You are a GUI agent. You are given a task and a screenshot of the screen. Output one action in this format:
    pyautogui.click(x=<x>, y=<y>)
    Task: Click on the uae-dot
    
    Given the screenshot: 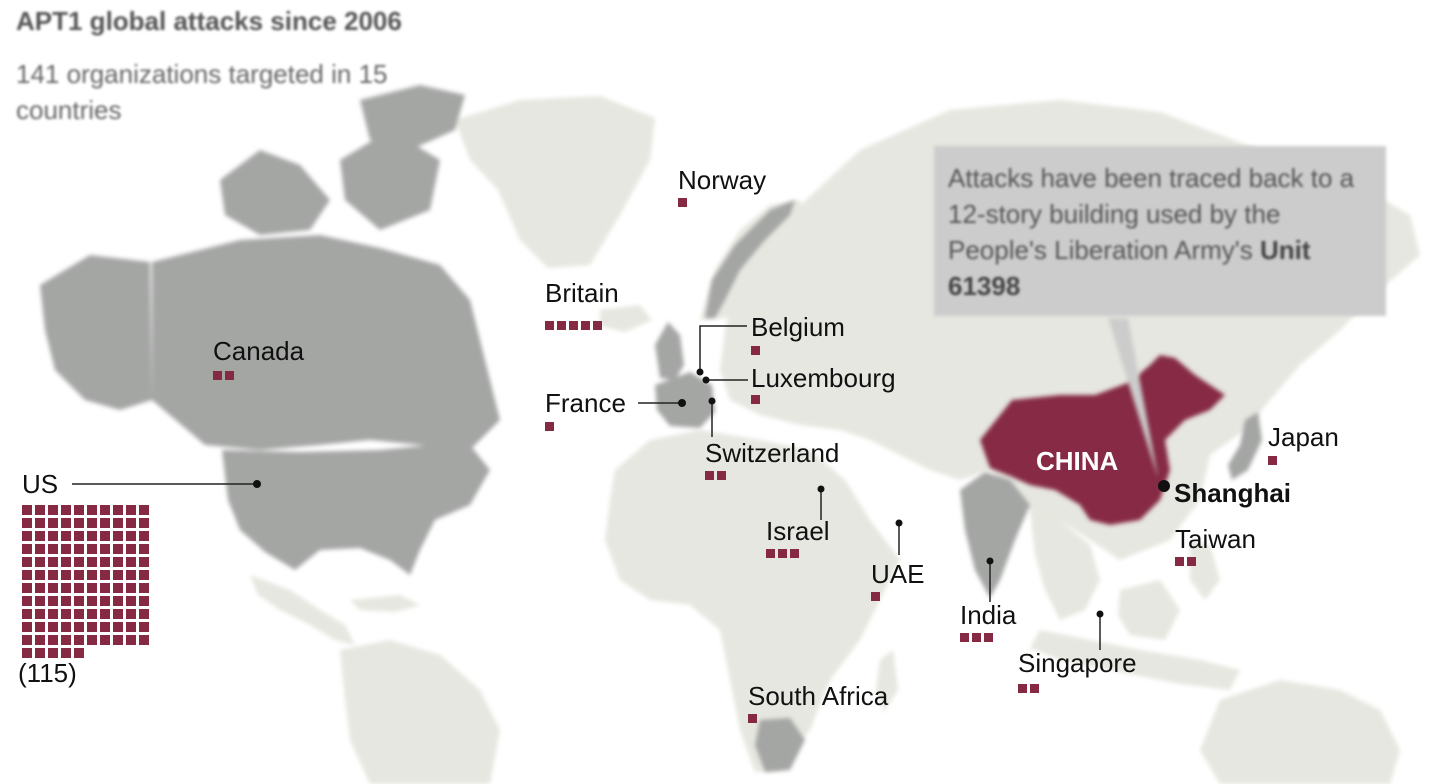 What is the action you would take?
    pyautogui.click(x=899, y=523)
    